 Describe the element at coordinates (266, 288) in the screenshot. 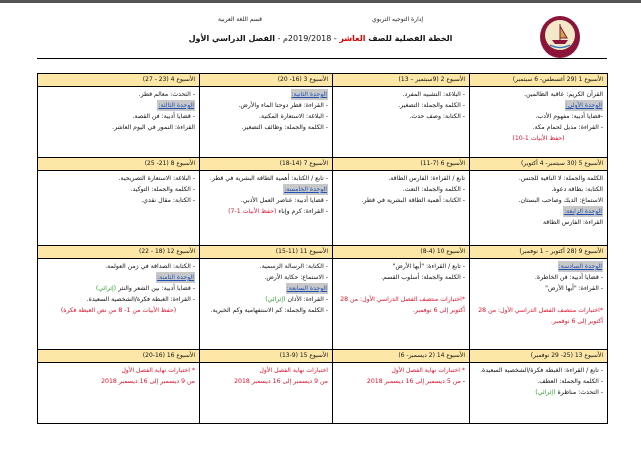

I see `unit-heading: الوحدة السابعة:` at that location.